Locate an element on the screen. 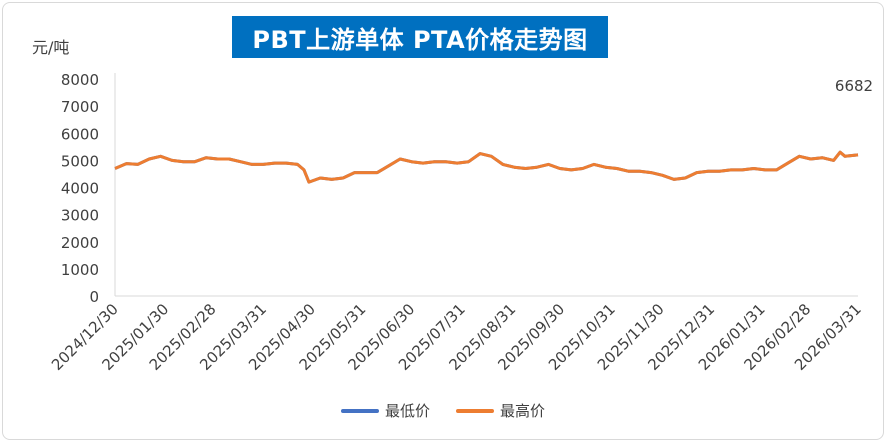  y-tick-label: 0 is located at coordinates (94, 297).